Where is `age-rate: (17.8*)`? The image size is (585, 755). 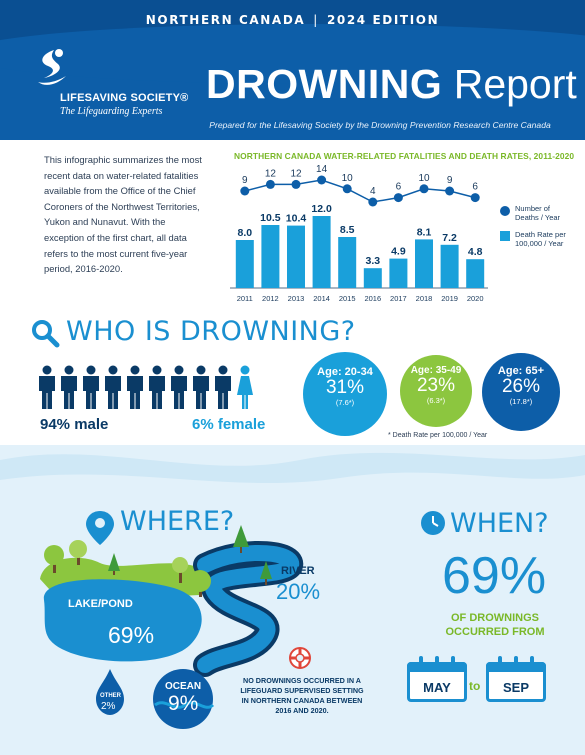
age-rate: (17.8*) is located at coordinates (521, 401).